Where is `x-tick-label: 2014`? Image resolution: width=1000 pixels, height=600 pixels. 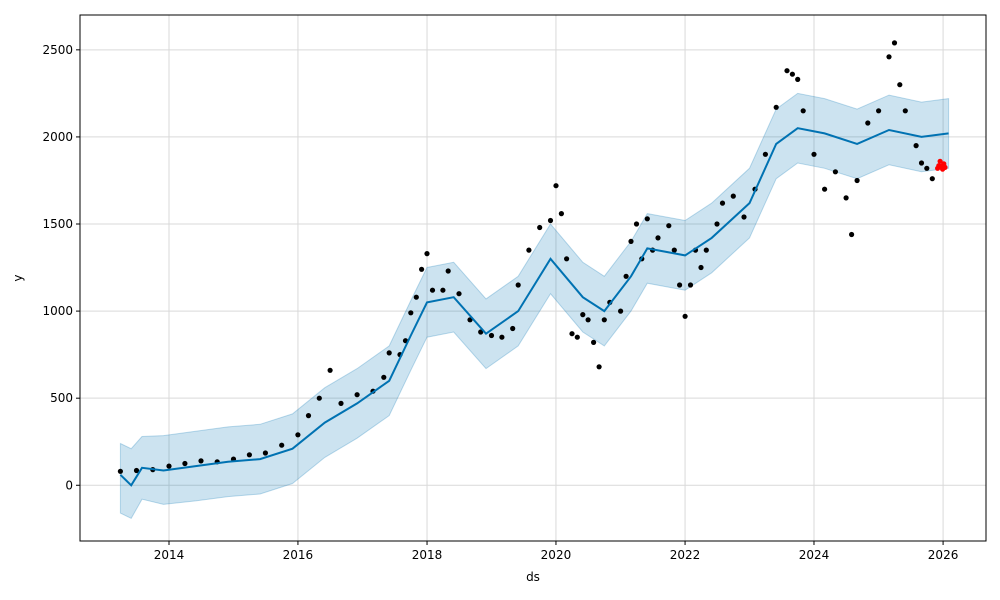
x-tick-label: 2014 is located at coordinates (169, 555).